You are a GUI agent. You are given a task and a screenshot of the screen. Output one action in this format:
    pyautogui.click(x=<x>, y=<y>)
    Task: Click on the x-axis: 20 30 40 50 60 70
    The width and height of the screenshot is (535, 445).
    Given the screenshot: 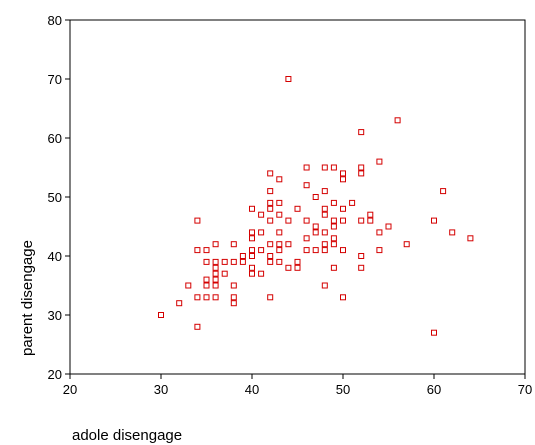 What is the action you would take?
    pyautogui.click(x=297, y=385)
    